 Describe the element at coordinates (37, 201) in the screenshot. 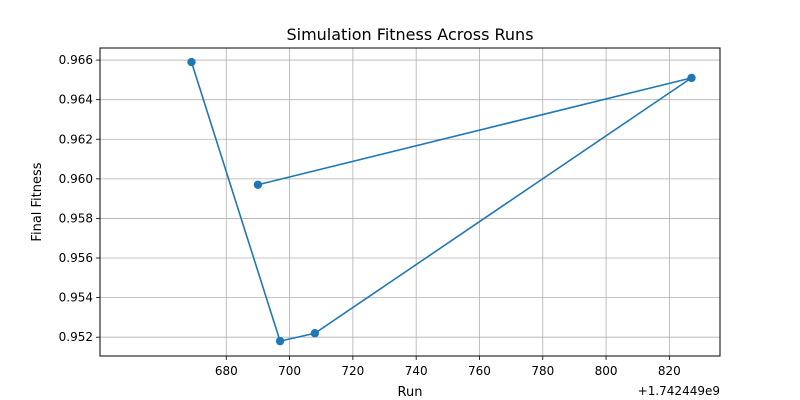

I see `y-axis-label: Final Fitness` at that location.